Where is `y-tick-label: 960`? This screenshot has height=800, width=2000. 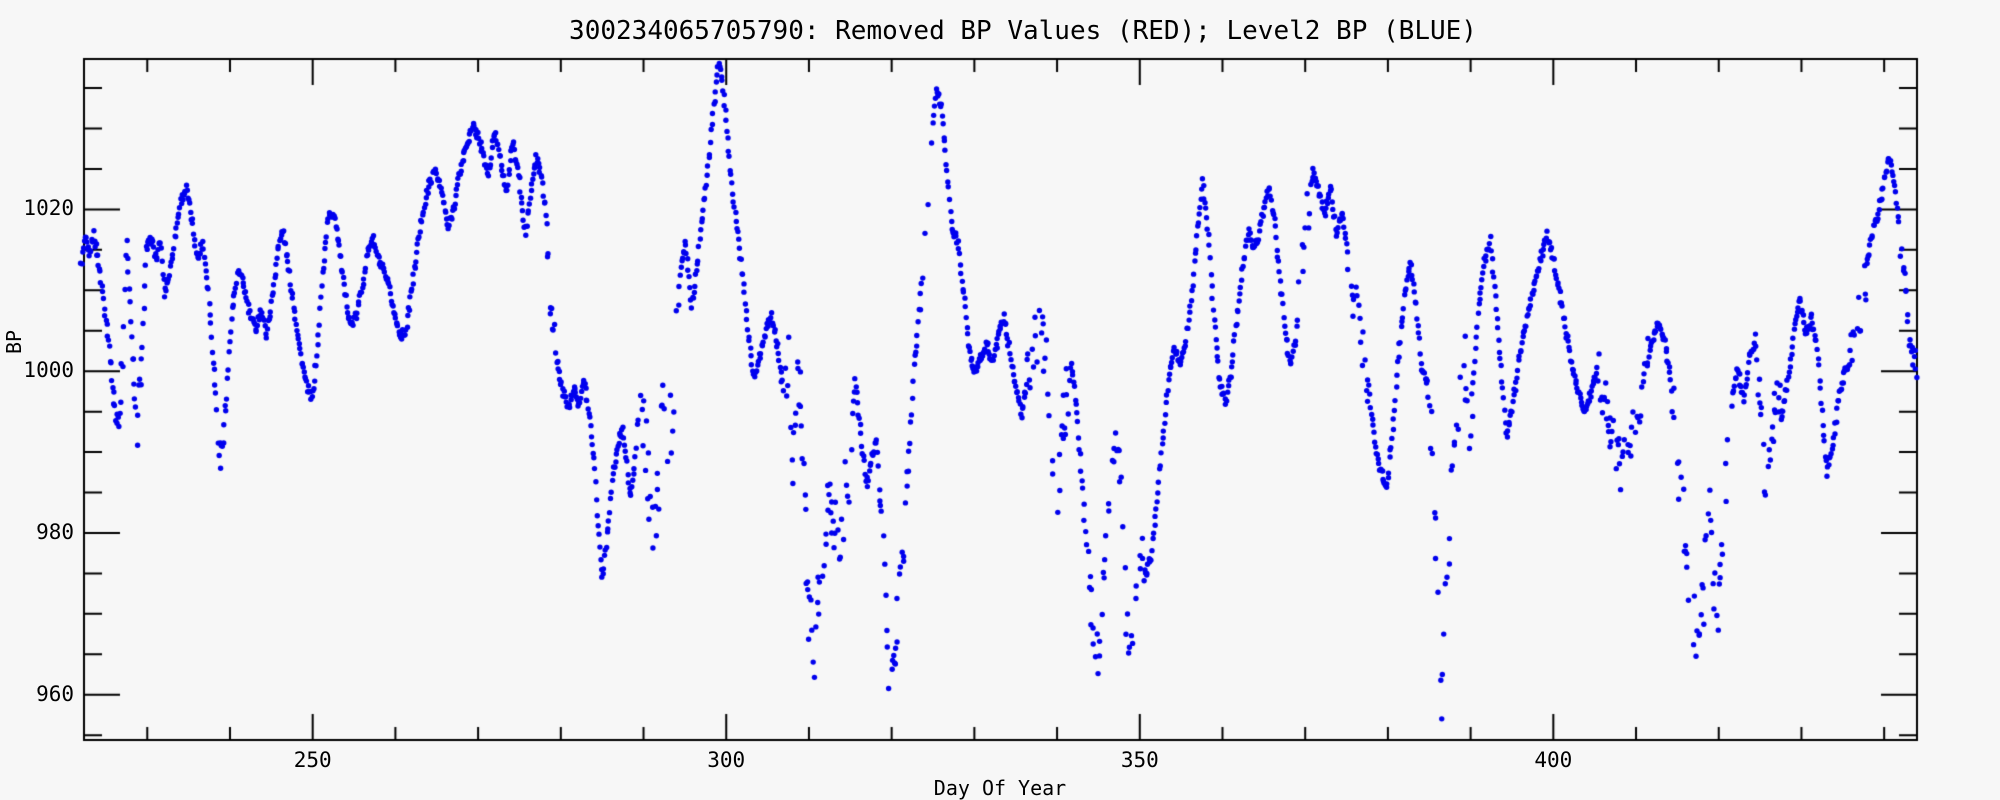
y-tick-label: 960 is located at coordinates (55, 693).